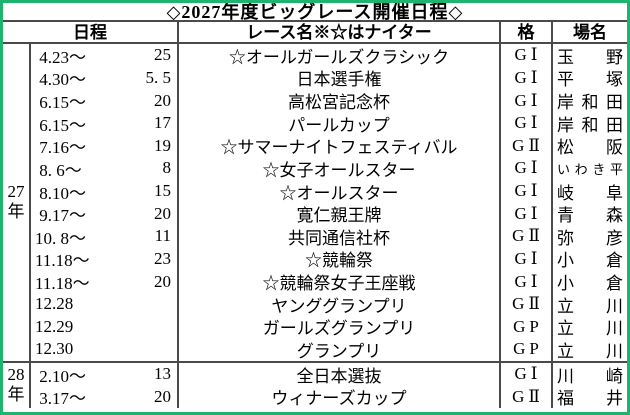 The image size is (630, 415). I want to click on venue-name: 弥彦, so click(590, 238).